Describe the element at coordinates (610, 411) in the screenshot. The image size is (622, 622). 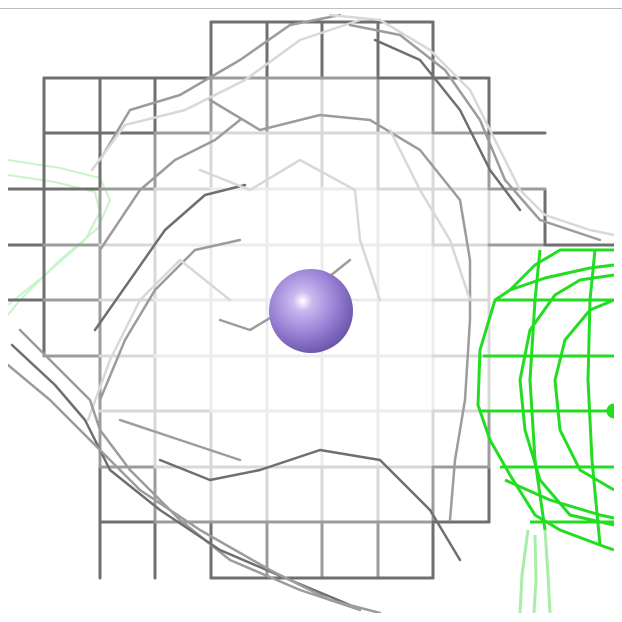
I see `ligand-atom-node` at that location.